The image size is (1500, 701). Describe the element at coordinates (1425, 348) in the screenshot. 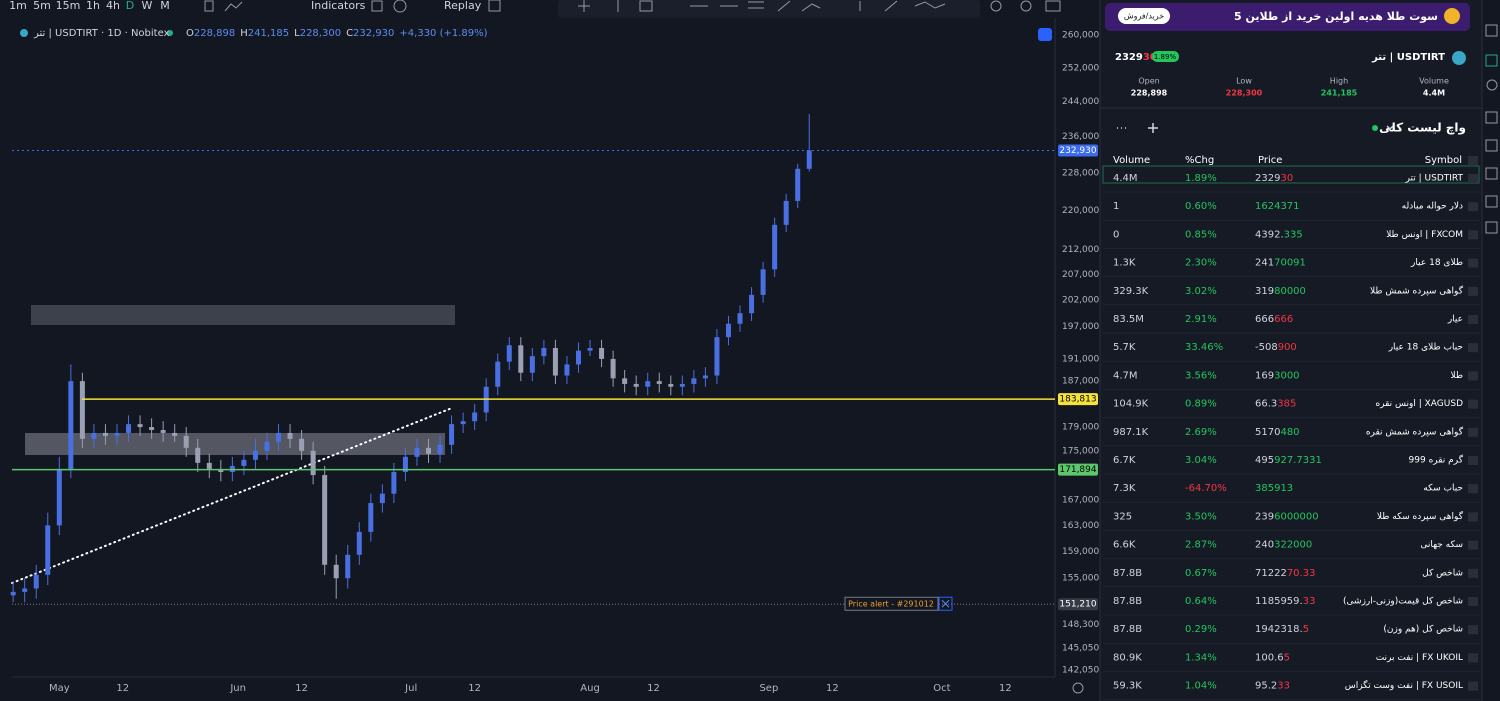

I see `row-symbol: حباب طلای 18 عیار` at that location.